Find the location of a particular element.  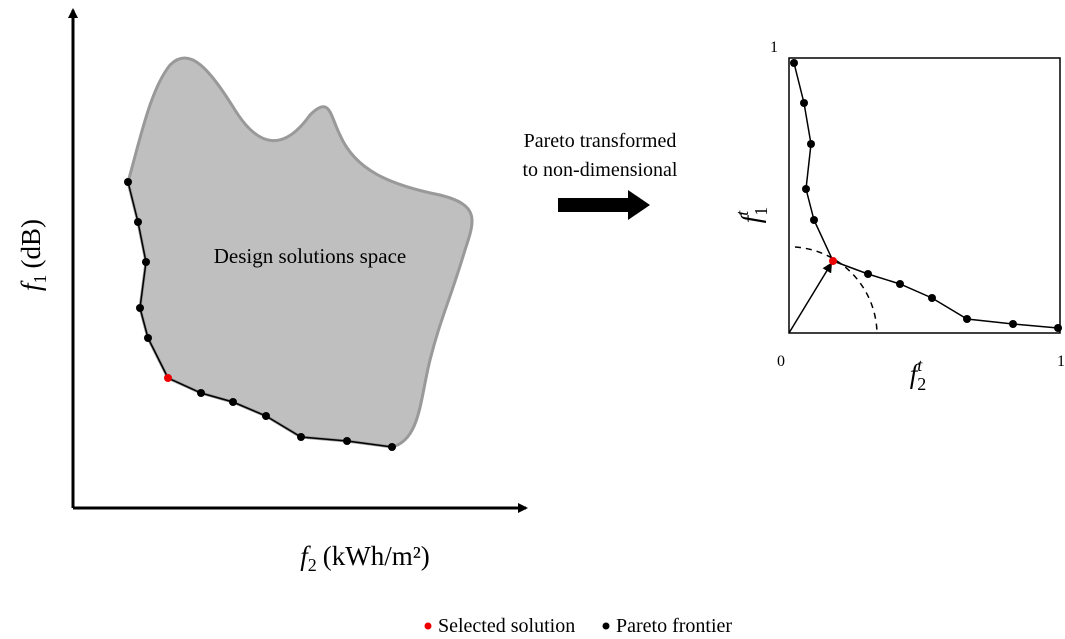

transform-label: Pareto transformed is located at coordinates (600, 141).